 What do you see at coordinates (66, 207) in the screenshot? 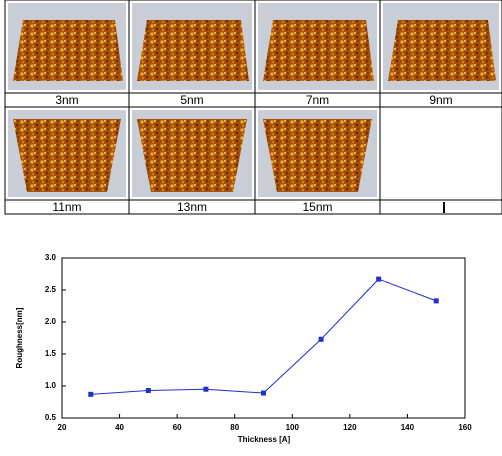
I see `image-label: 11nm` at bounding box center [66, 207].